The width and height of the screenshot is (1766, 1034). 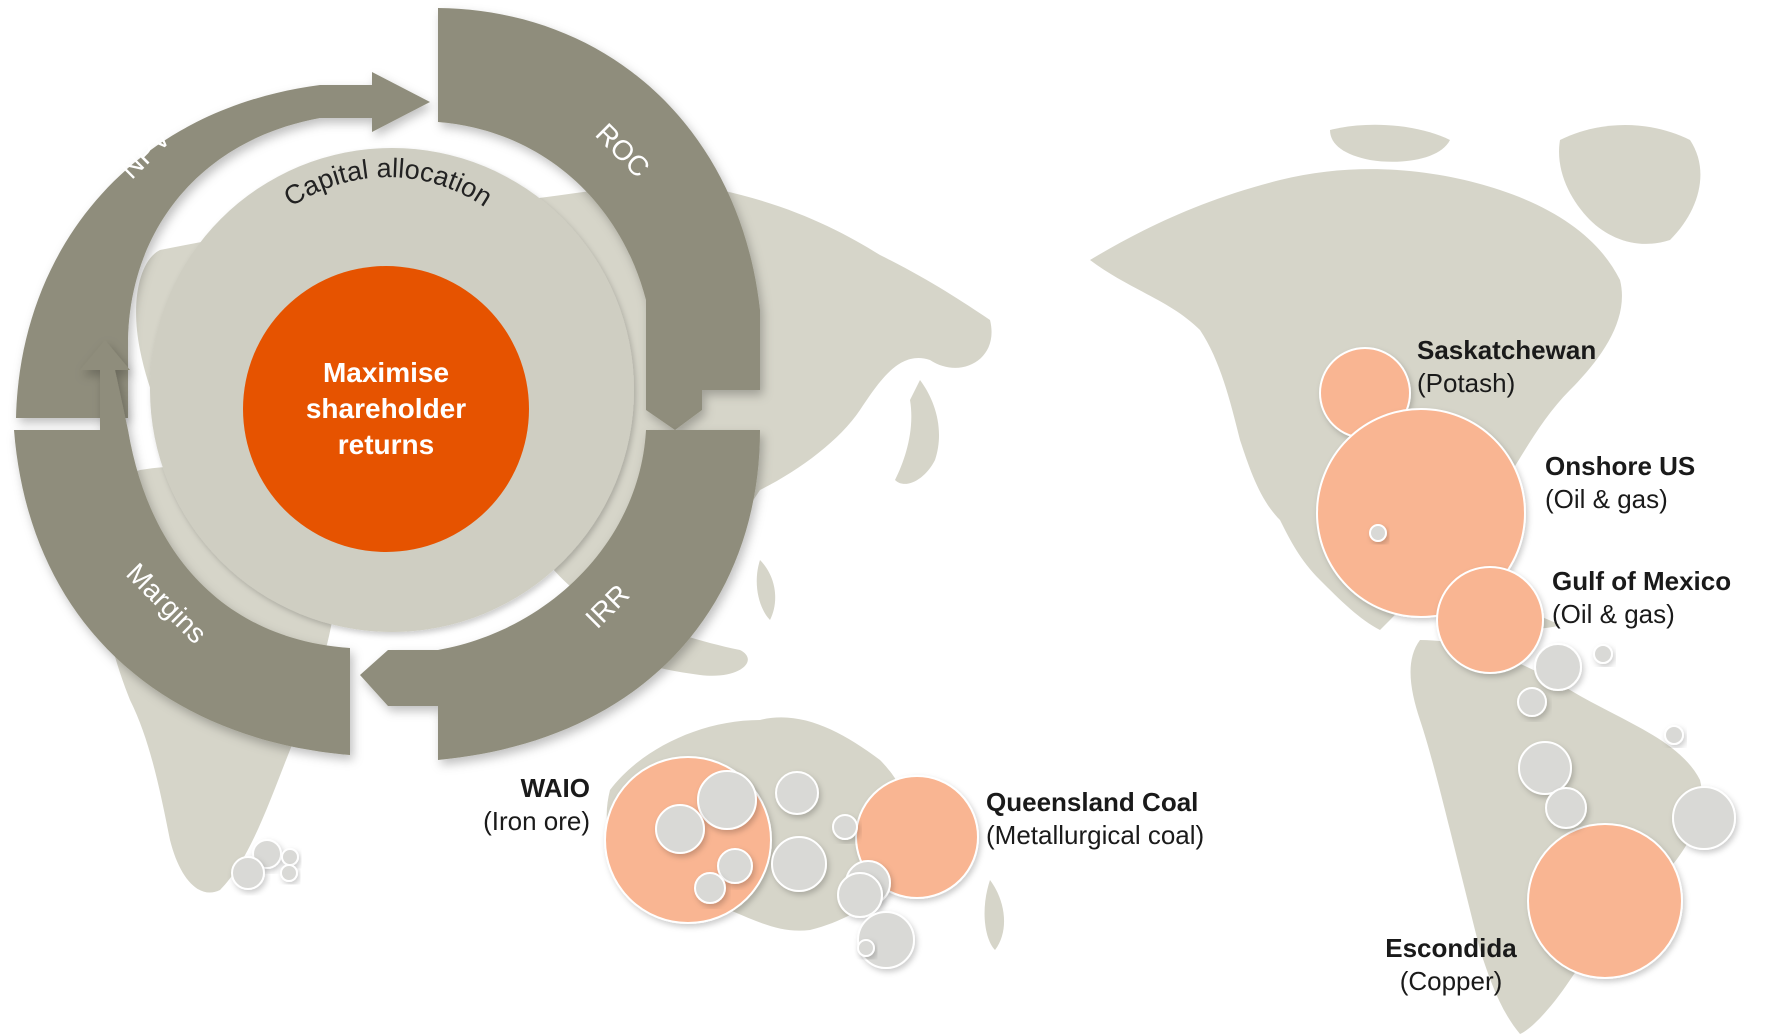 I want to click on asset-commodity: (Iron ore), so click(x=536, y=820).